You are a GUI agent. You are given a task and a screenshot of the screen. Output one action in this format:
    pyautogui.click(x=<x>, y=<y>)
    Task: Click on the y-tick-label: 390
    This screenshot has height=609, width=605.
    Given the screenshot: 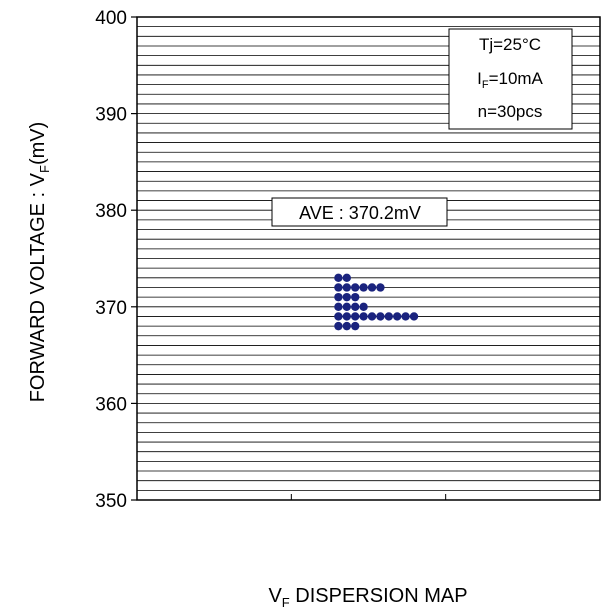 What is the action you would take?
    pyautogui.click(x=111, y=115)
    